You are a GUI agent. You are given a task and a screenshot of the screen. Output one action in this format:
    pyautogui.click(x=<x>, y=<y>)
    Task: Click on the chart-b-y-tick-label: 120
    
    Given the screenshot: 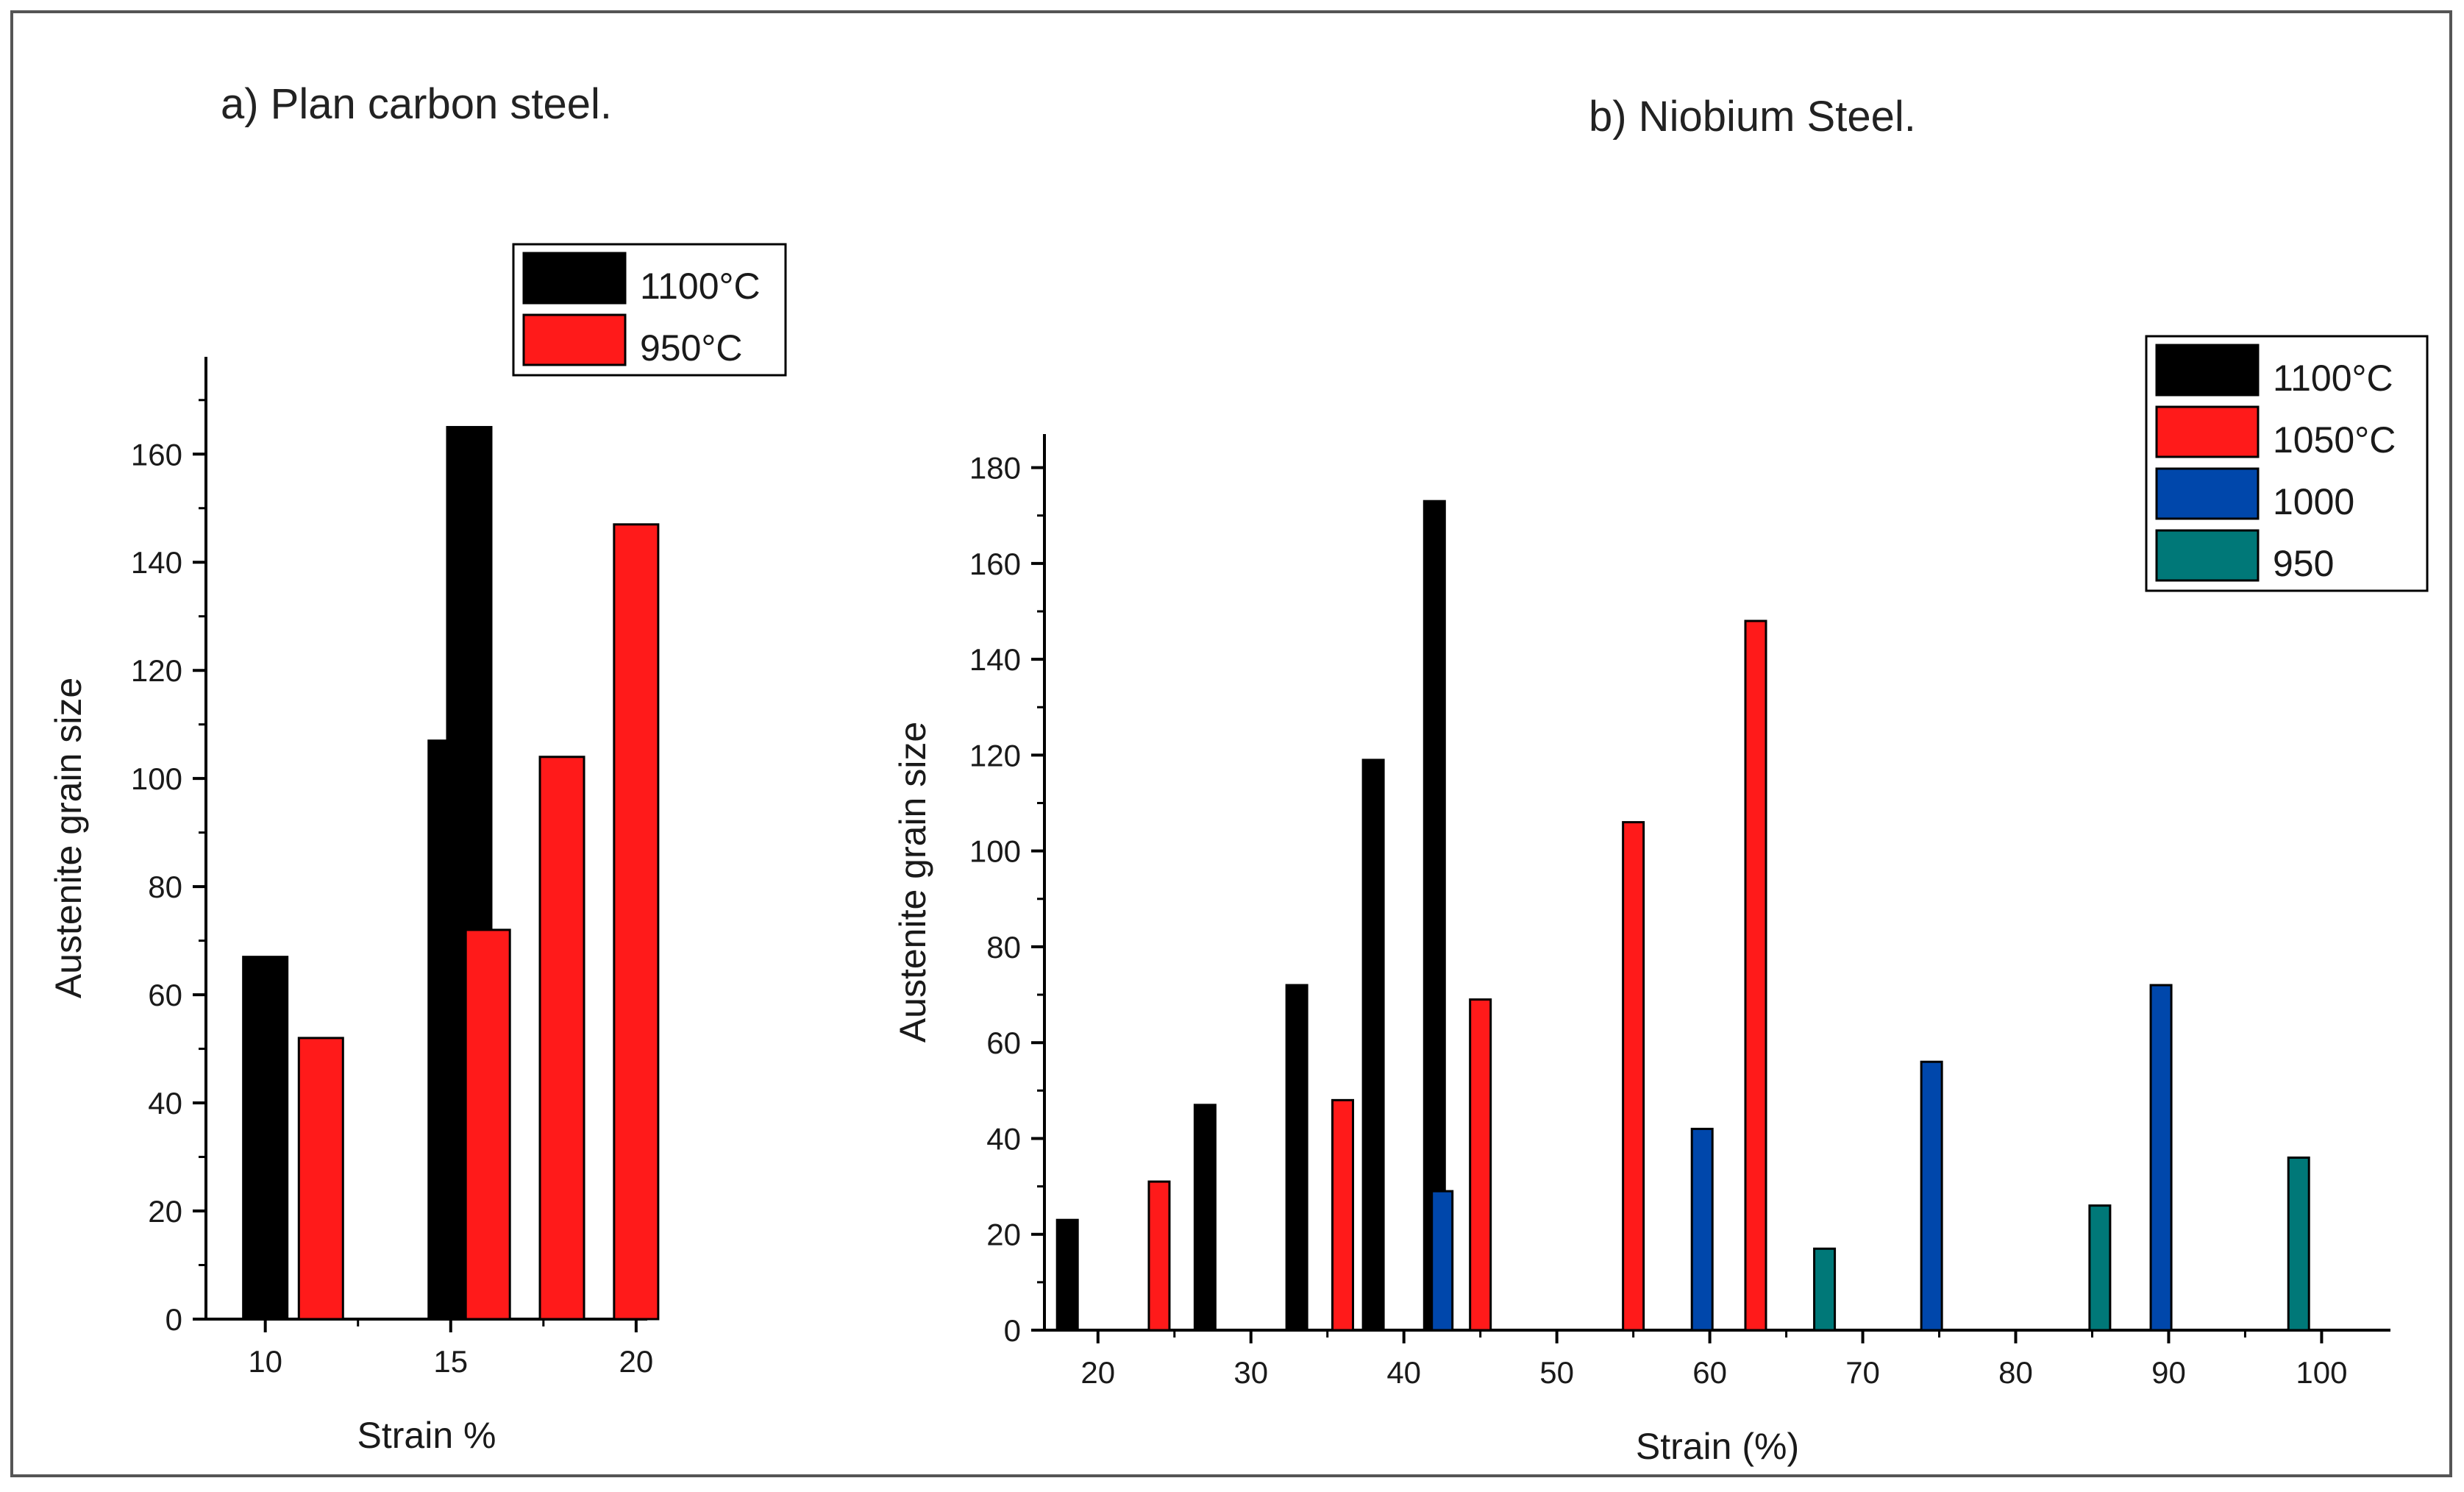 What is the action you would take?
    pyautogui.click(x=995, y=755)
    